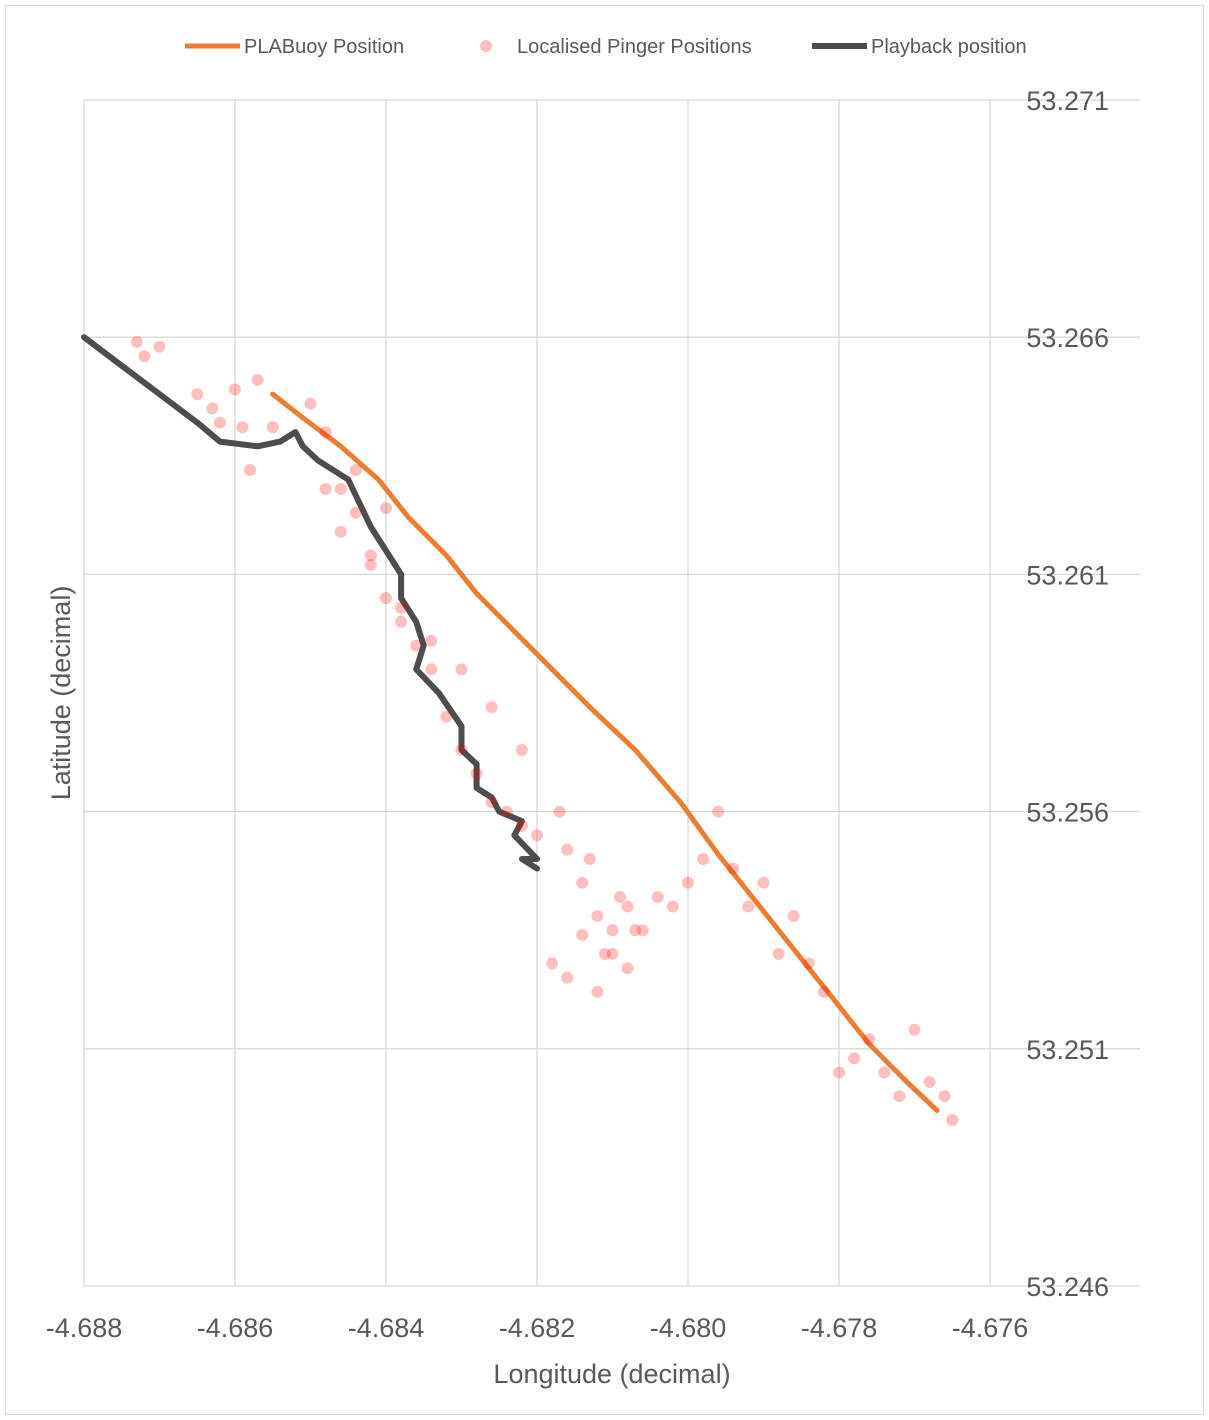 This screenshot has height=1420, width=1209. What do you see at coordinates (839, 1328) in the screenshot?
I see `x-tick-label-5: -4.678` at bounding box center [839, 1328].